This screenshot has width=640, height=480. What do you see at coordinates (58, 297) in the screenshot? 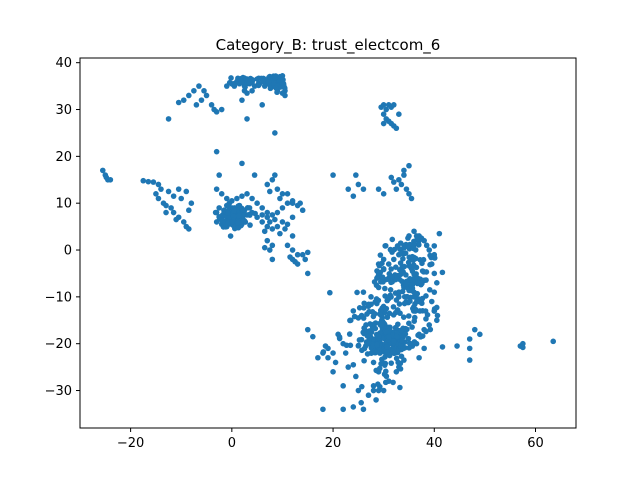
I see `y-tick-label: −10` at bounding box center [58, 297].